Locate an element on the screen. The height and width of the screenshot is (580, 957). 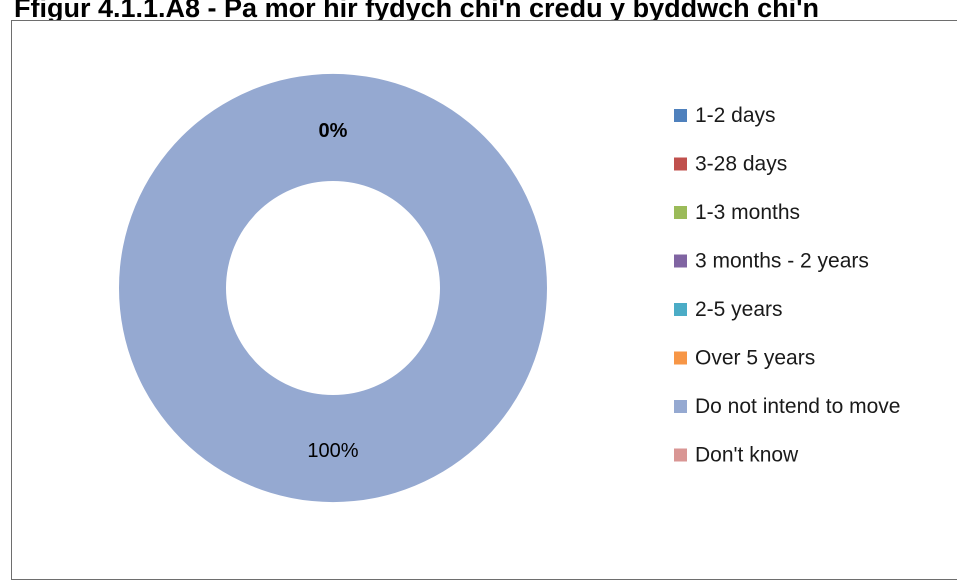
legend-swatch-don-t-know is located at coordinates (680, 455).